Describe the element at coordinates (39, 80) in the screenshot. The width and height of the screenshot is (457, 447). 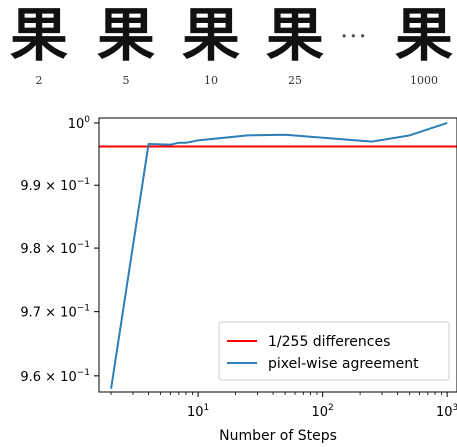
I see `glyph-step-label: 2` at that location.